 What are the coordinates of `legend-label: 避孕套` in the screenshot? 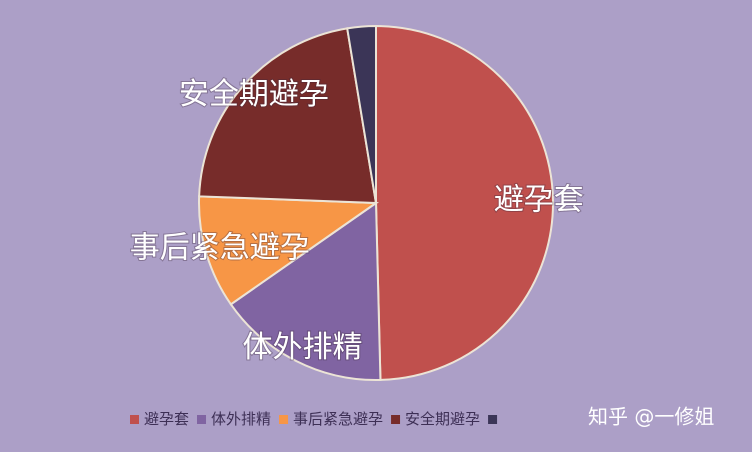 It's located at (166, 419).